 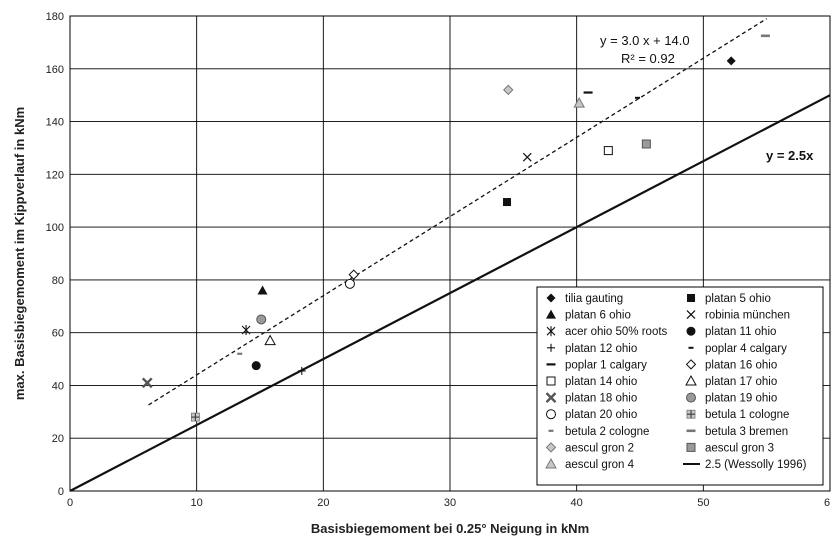 What do you see at coordinates (58, 386) in the screenshot?
I see `y-tick-label: 40` at bounding box center [58, 386].